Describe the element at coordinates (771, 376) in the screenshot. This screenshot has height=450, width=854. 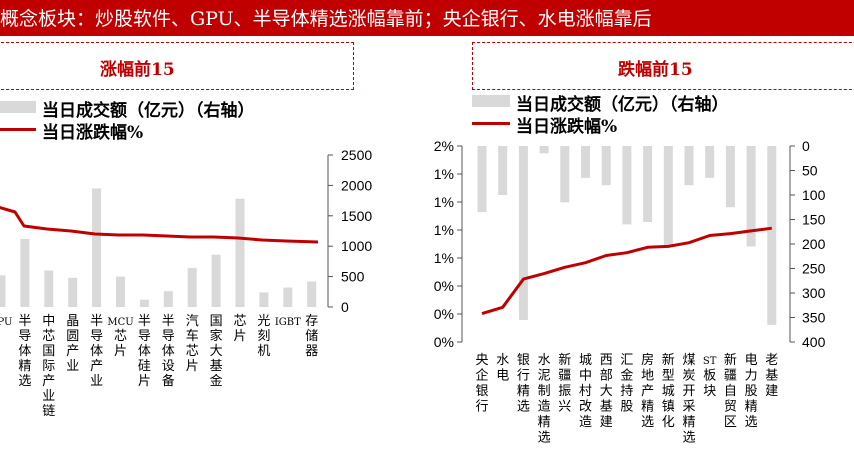
I see `right-category-label-14: 老基建` at that location.